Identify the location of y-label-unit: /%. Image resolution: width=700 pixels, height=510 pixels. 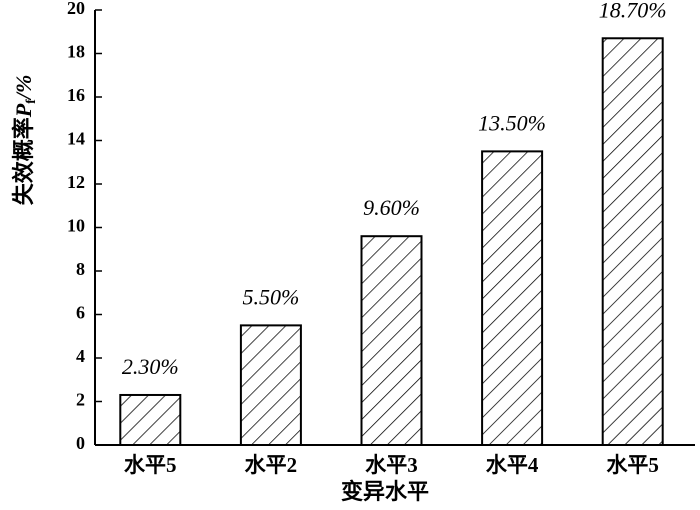
(23, 88).